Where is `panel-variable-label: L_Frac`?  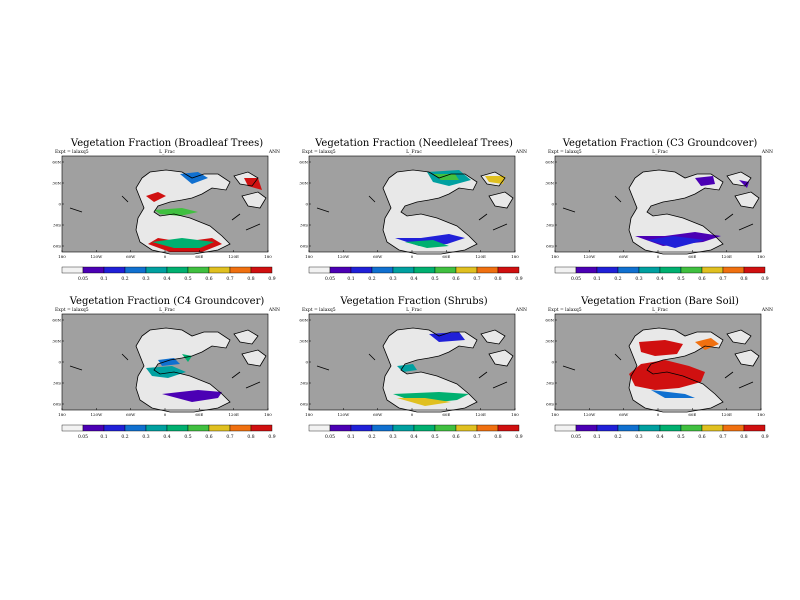 panel-variable-label: L_Frac is located at coordinates (660, 310).